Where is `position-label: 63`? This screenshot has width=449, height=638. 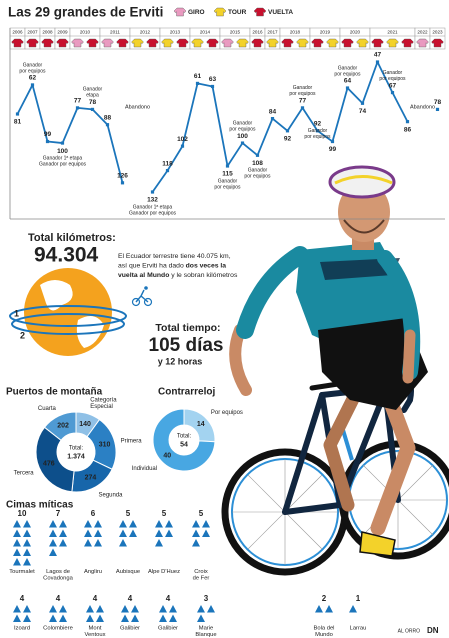 position-label: 63 is located at coordinates (213, 79).